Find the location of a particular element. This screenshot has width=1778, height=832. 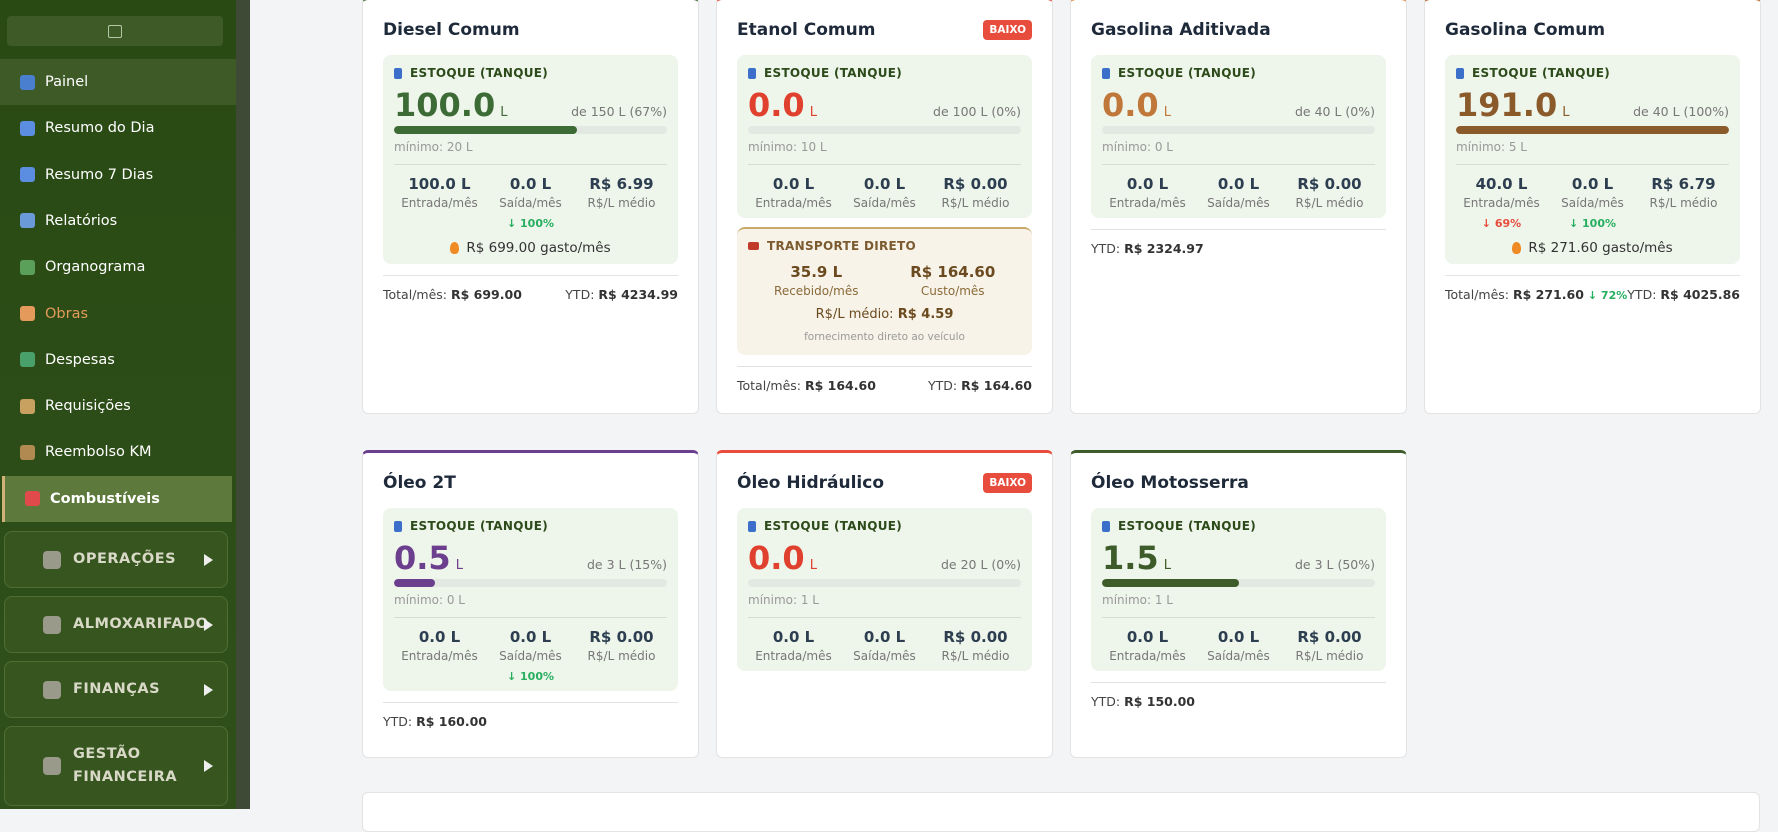

card-title: Óleo Hidráulico is located at coordinates (810, 483).